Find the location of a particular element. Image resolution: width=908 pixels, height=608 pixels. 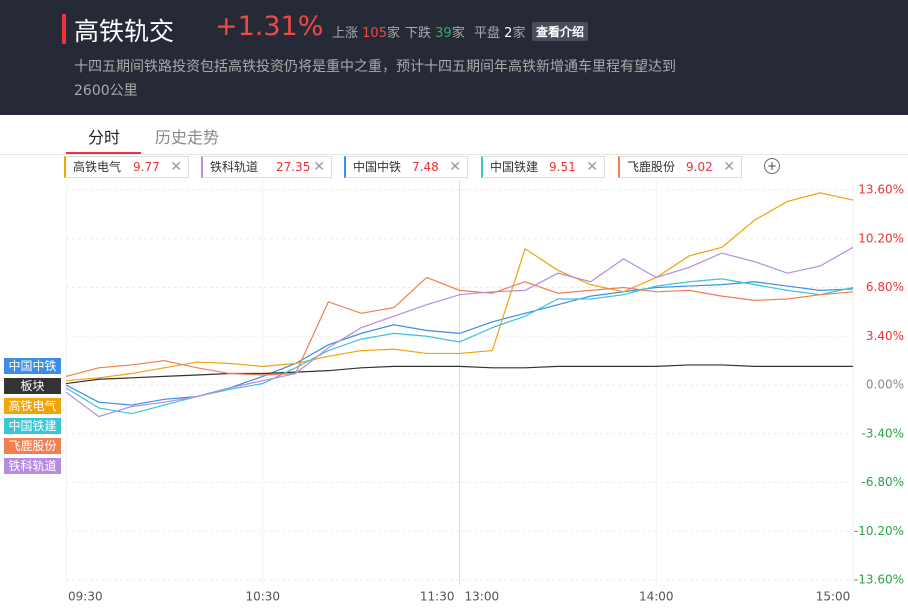

chip-name: 铁科轨道 is located at coordinates (234, 167).